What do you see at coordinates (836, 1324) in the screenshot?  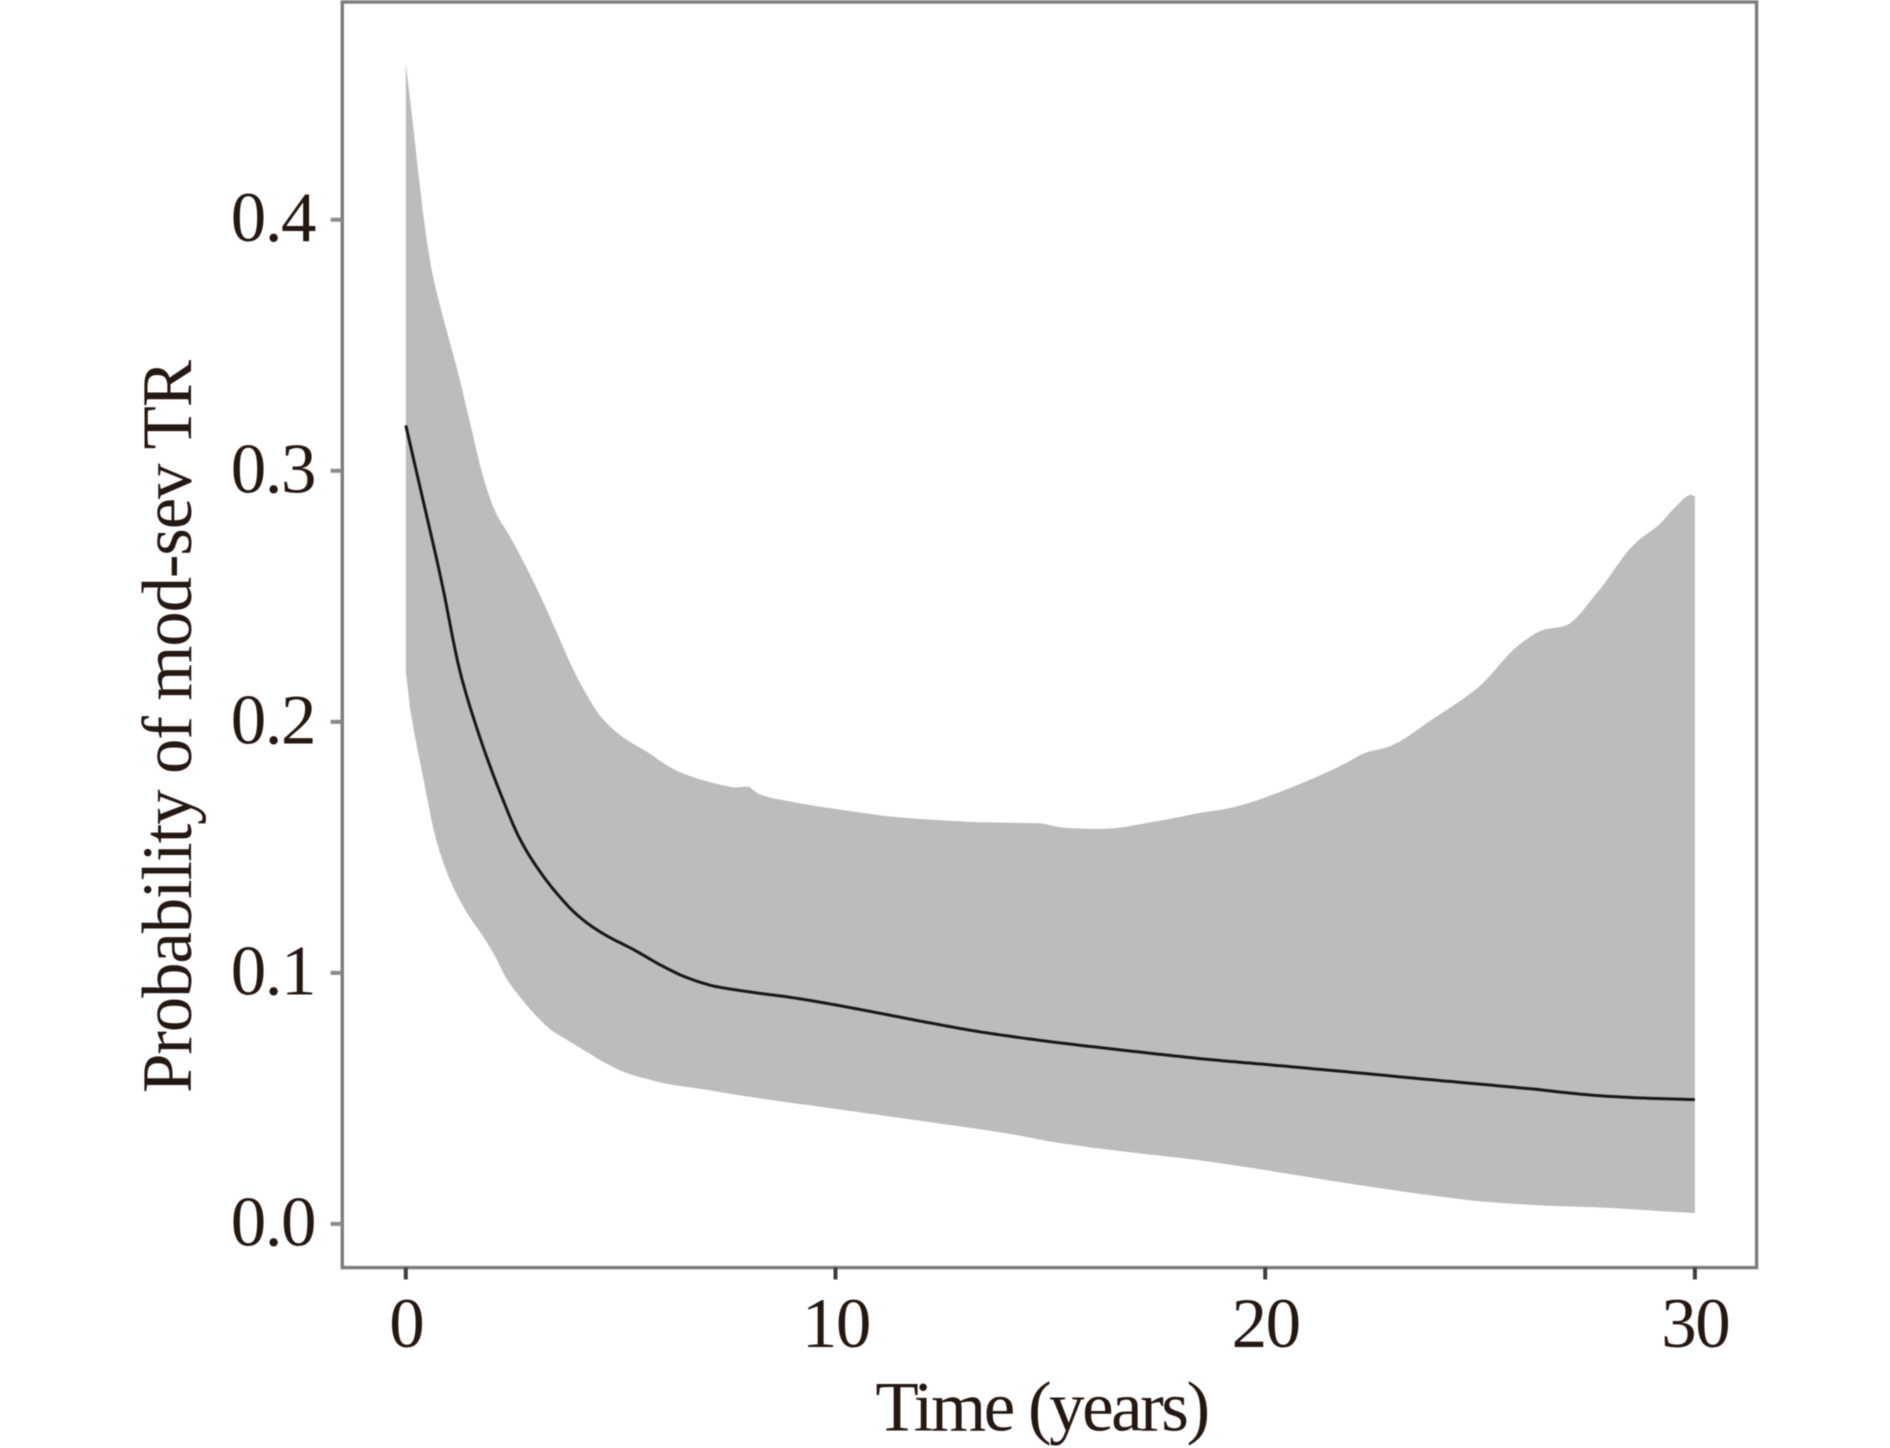 I see `svg-text: 10` at bounding box center [836, 1324].